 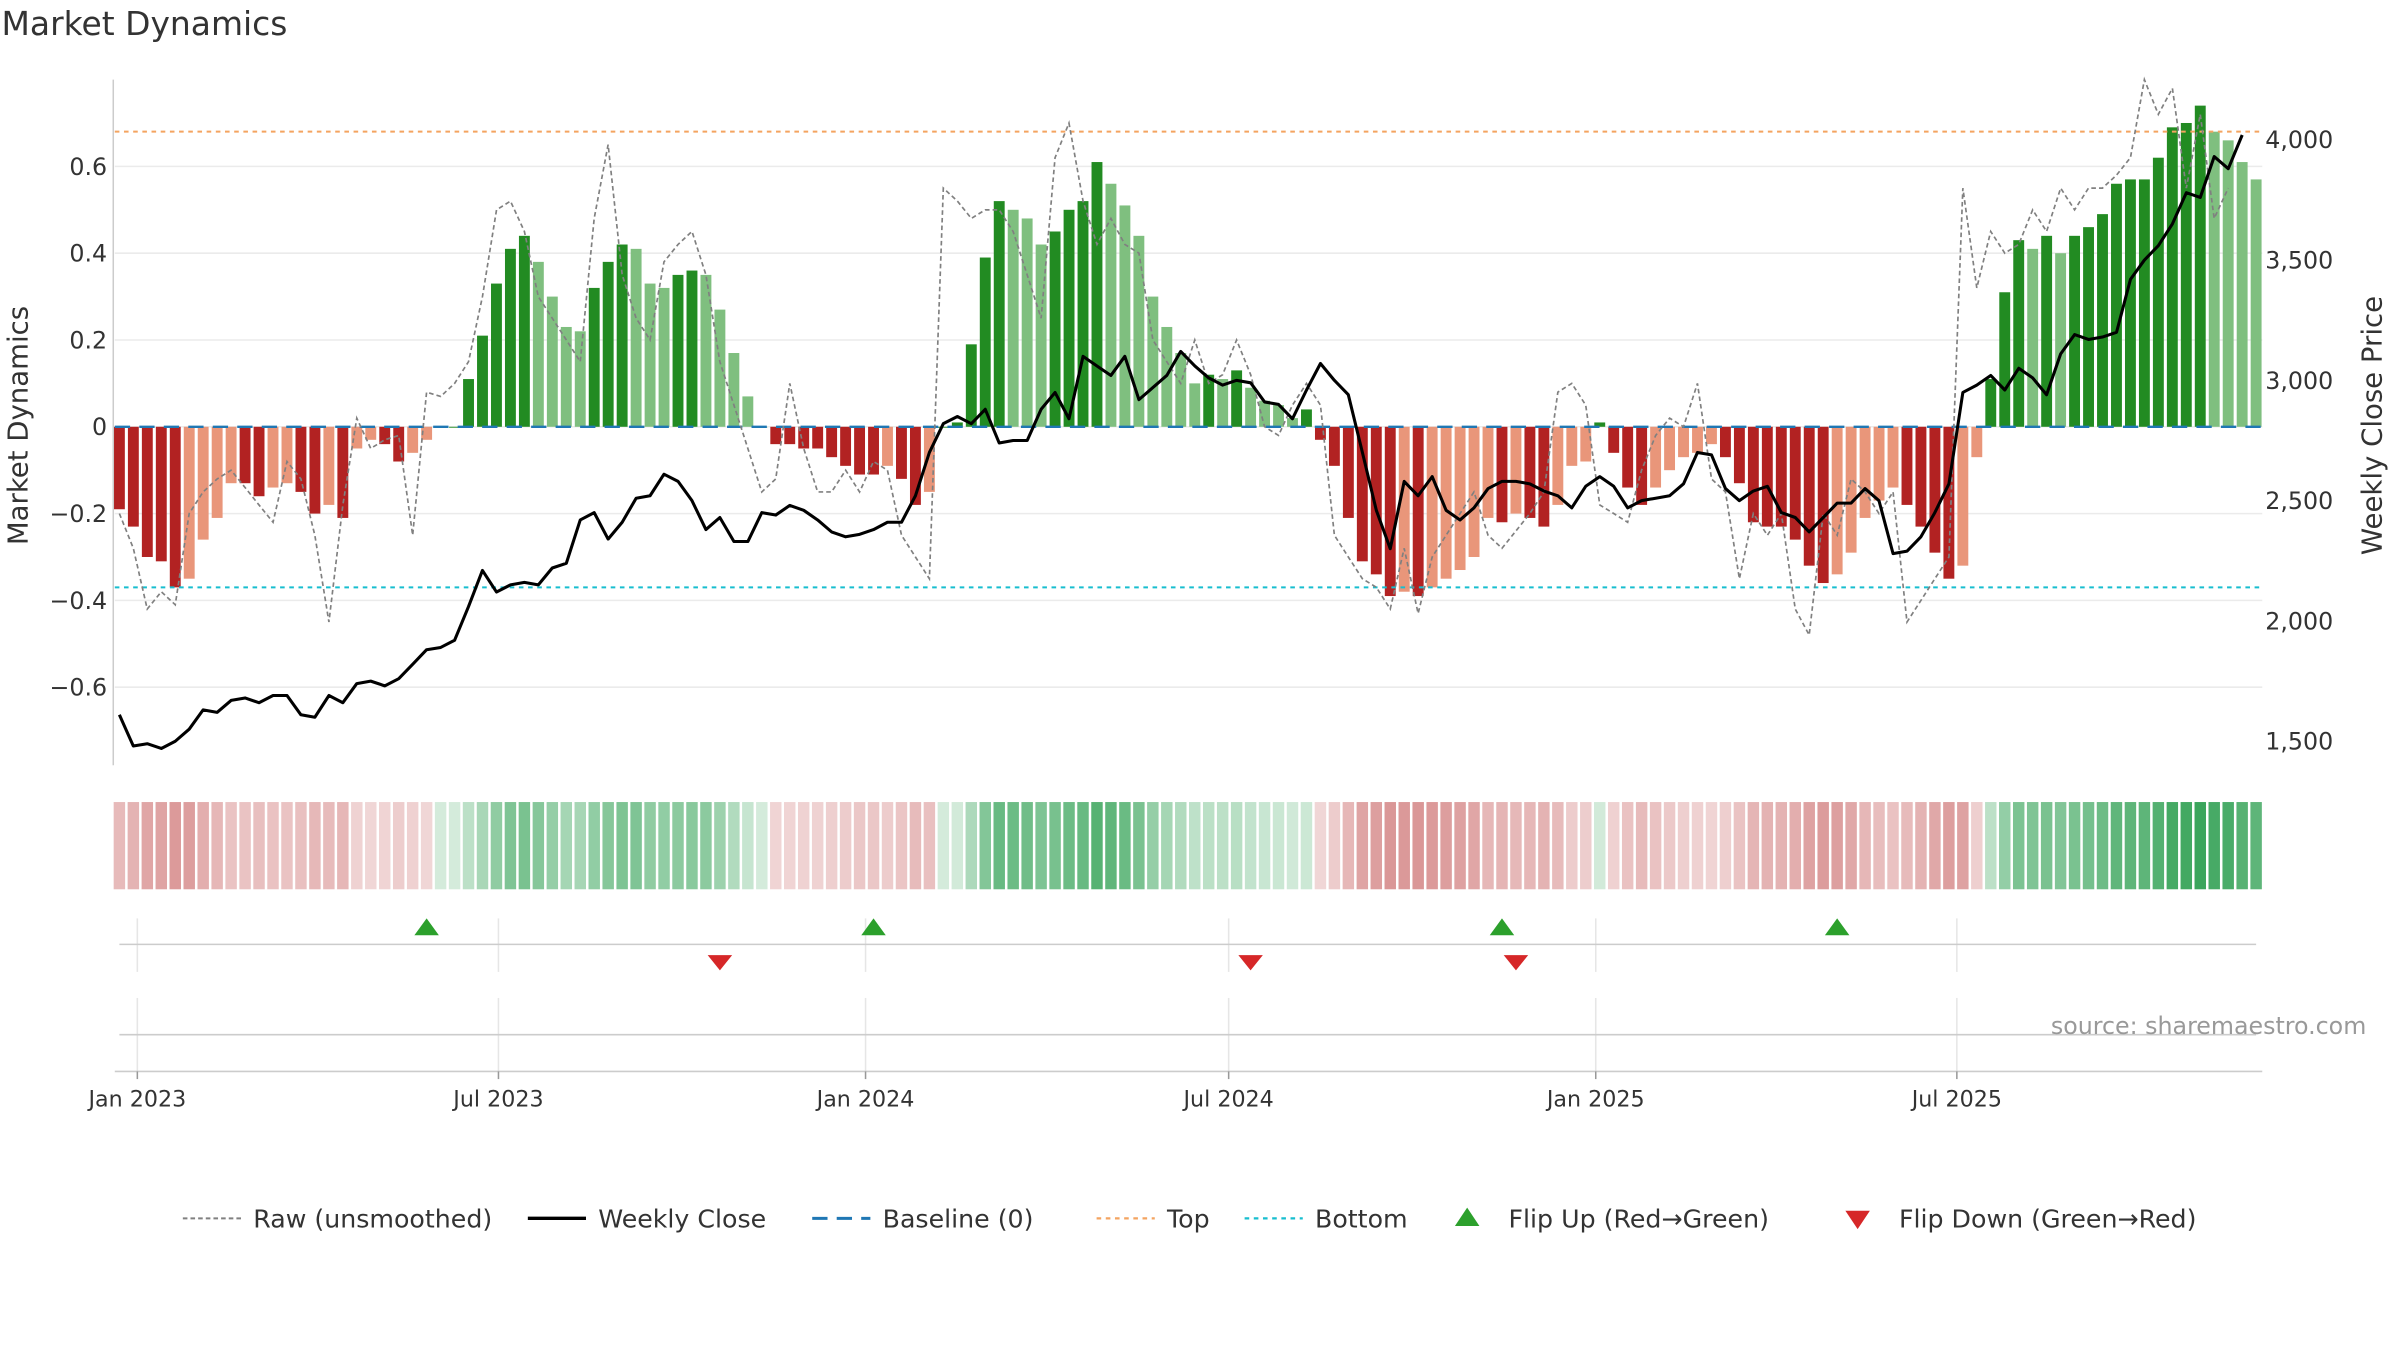 What do you see at coordinates (99, 427) in the screenshot?
I see `y-left-tick-label: 0` at bounding box center [99, 427].